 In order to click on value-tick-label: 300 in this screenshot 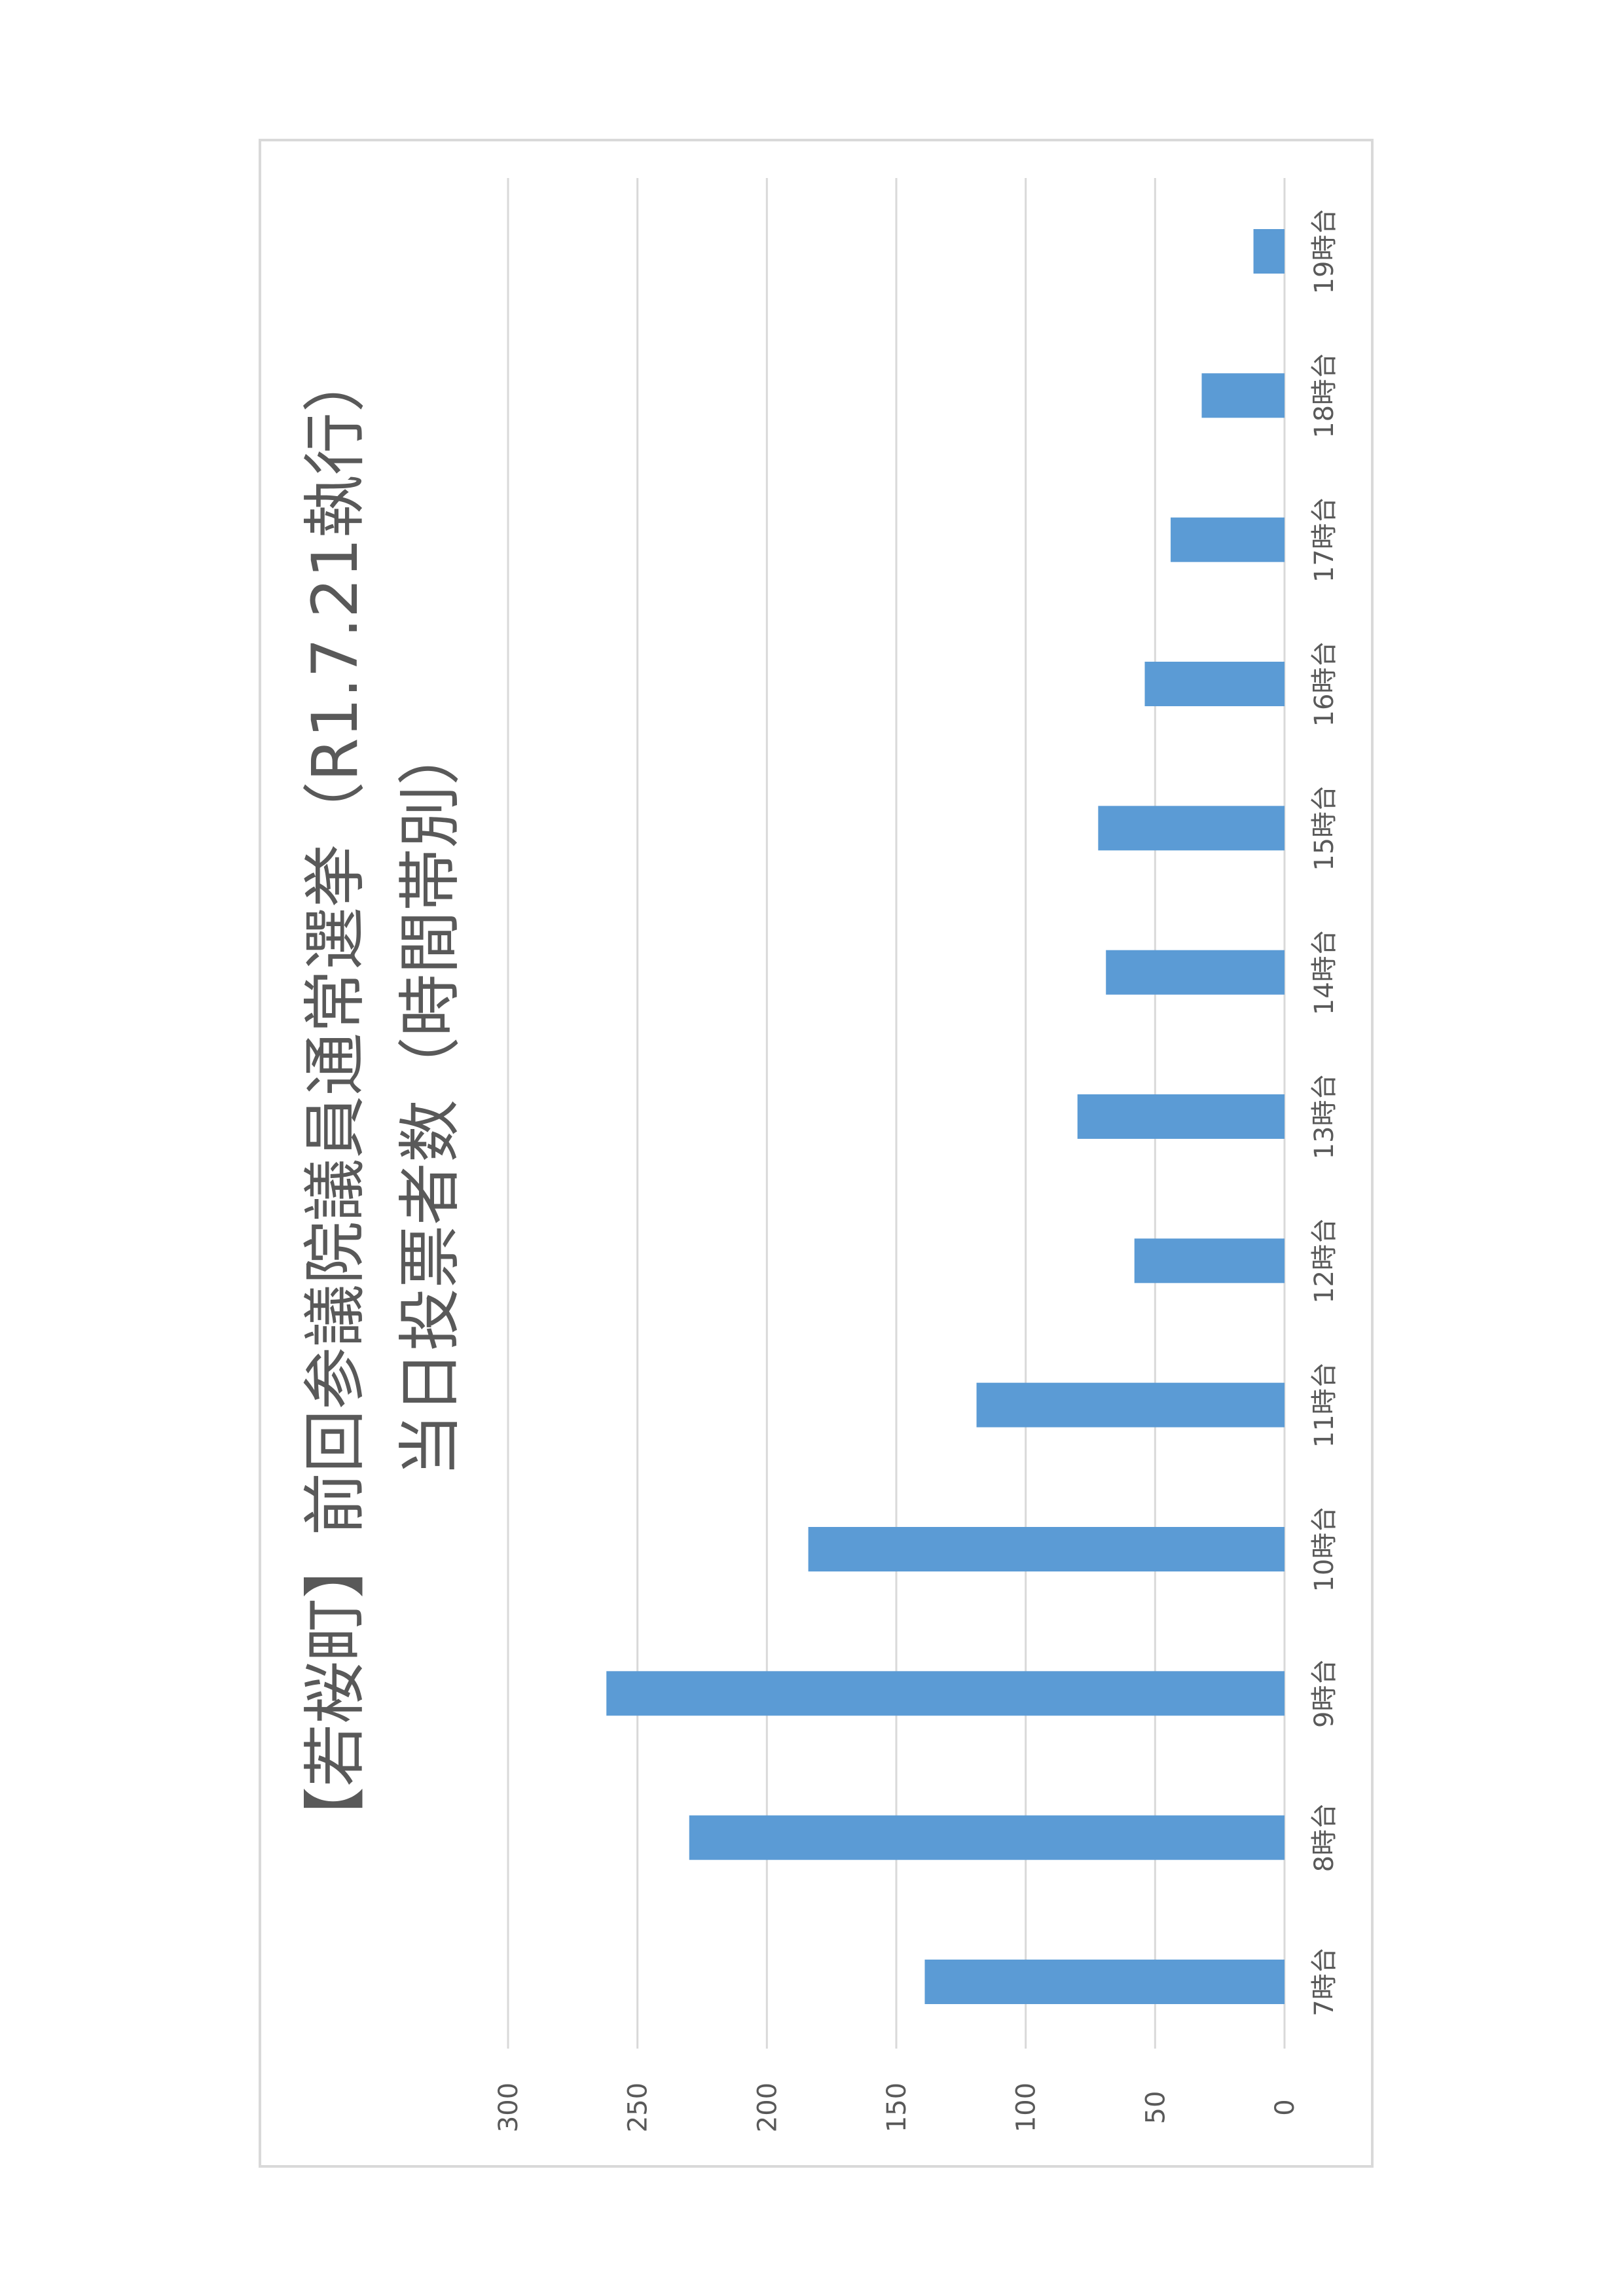, I will do `click(509, 2107)`.